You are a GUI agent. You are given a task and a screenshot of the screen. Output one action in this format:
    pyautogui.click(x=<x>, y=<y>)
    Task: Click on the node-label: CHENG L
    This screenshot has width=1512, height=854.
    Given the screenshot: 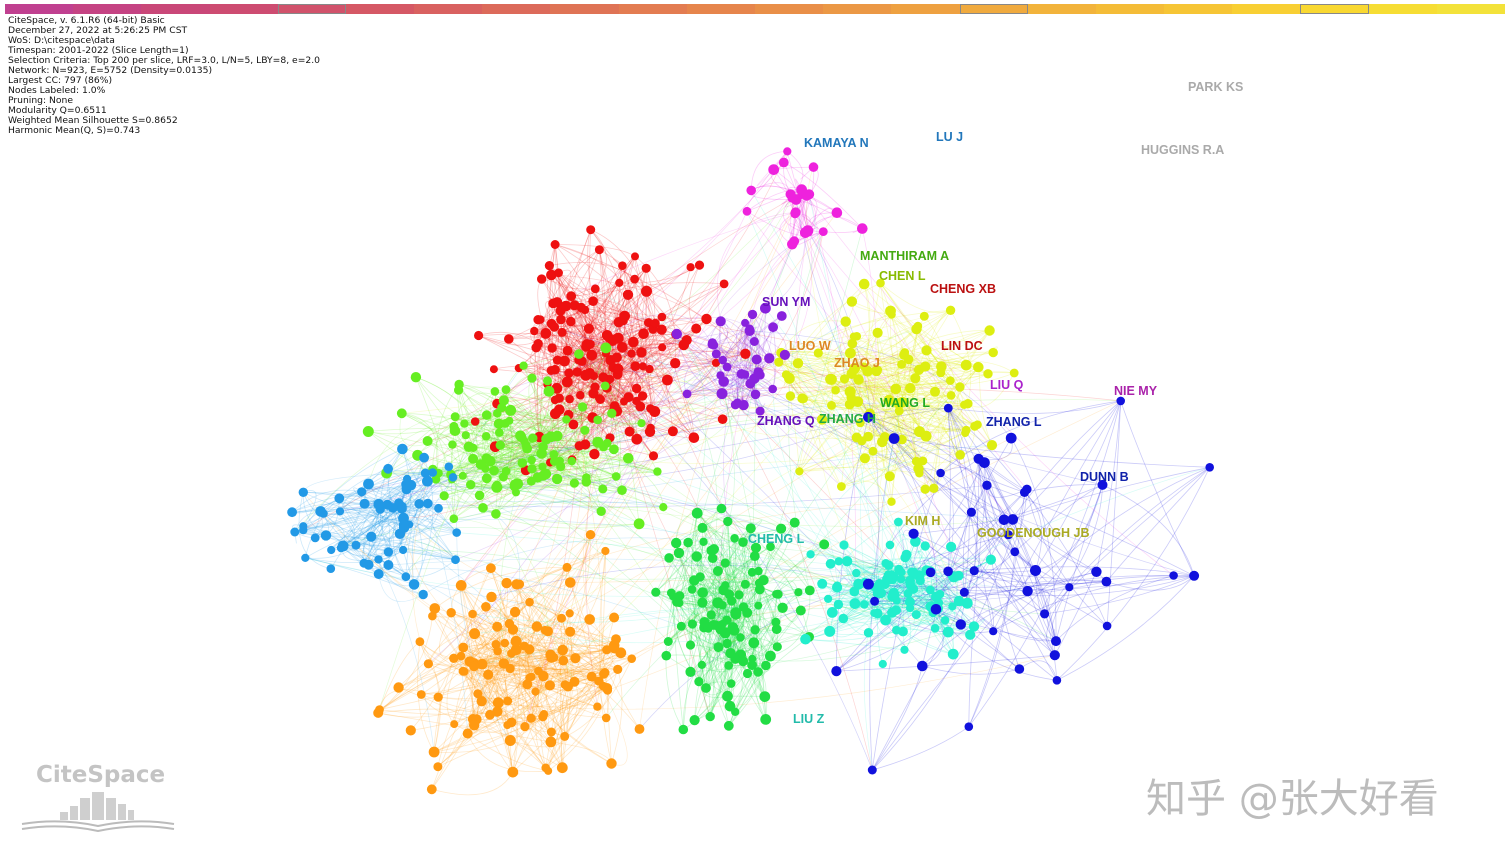 What is the action you would take?
    pyautogui.click(x=776, y=539)
    